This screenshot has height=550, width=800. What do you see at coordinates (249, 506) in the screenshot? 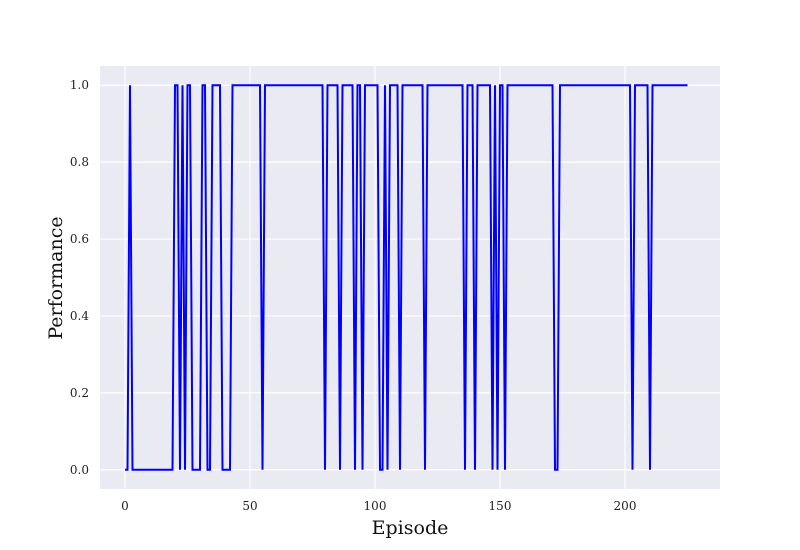
I see `x-tick-label: 50` at bounding box center [249, 506].